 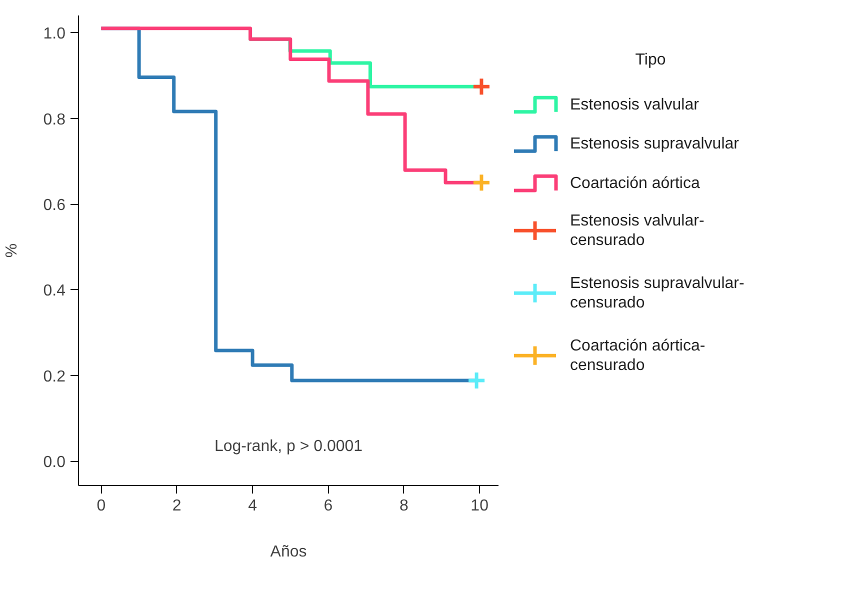 What do you see at coordinates (54, 377) in the screenshot?
I see `y-tick-label: 0.2` at bounding box center [54, 377].